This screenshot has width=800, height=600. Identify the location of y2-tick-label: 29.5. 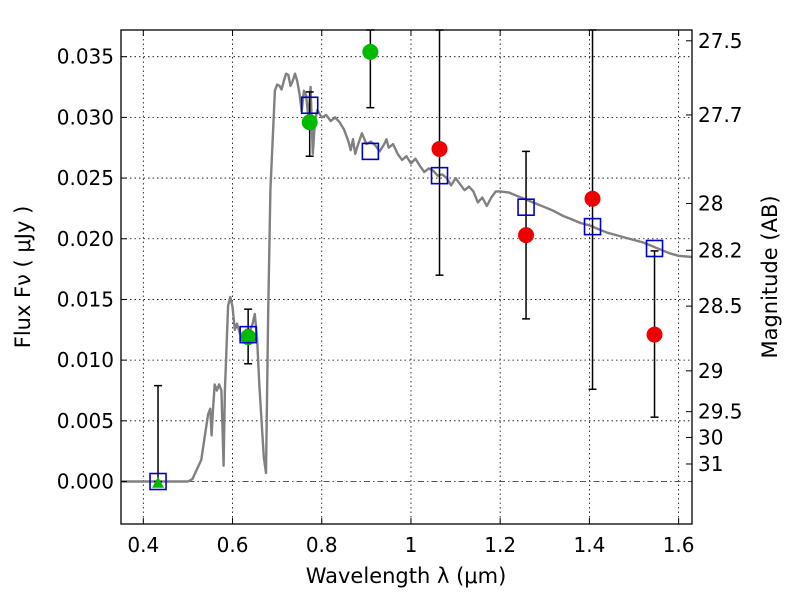
(720, 412).